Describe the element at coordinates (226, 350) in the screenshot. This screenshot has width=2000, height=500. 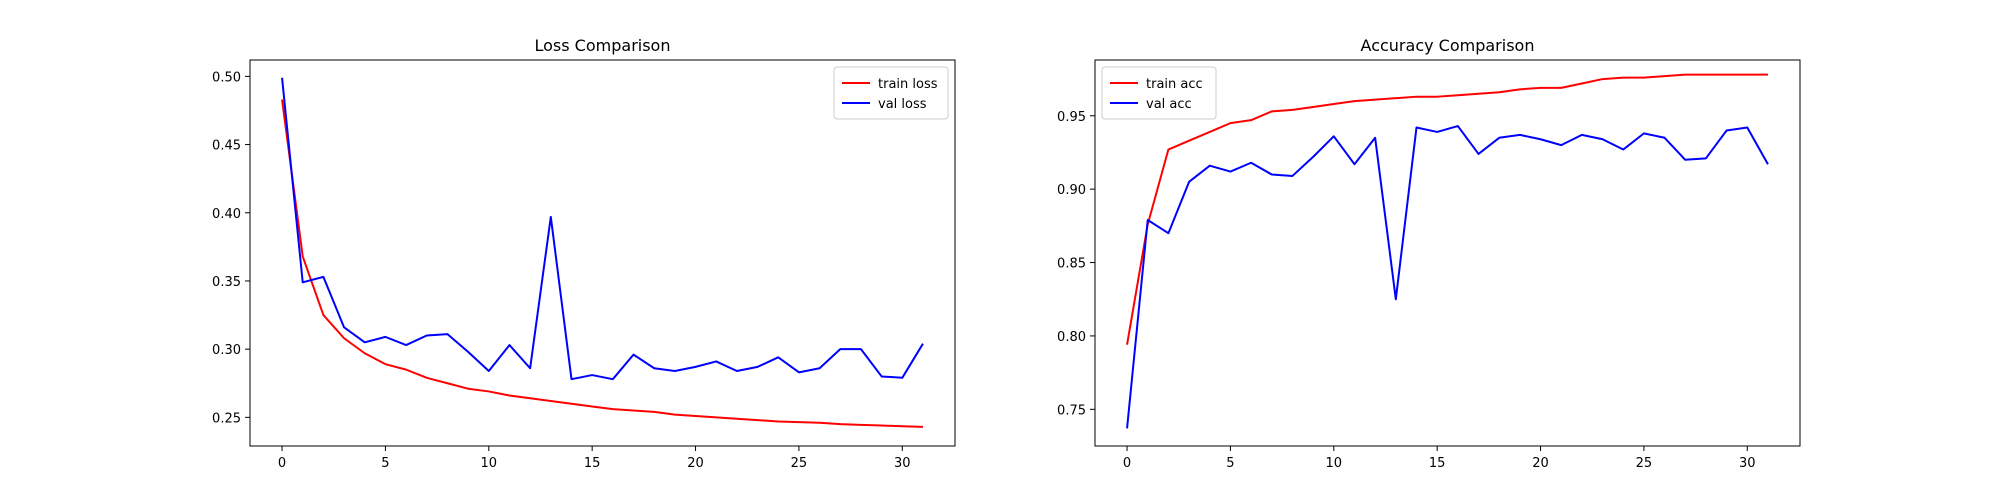
I see `y-tick-label: 0.30` at that location.